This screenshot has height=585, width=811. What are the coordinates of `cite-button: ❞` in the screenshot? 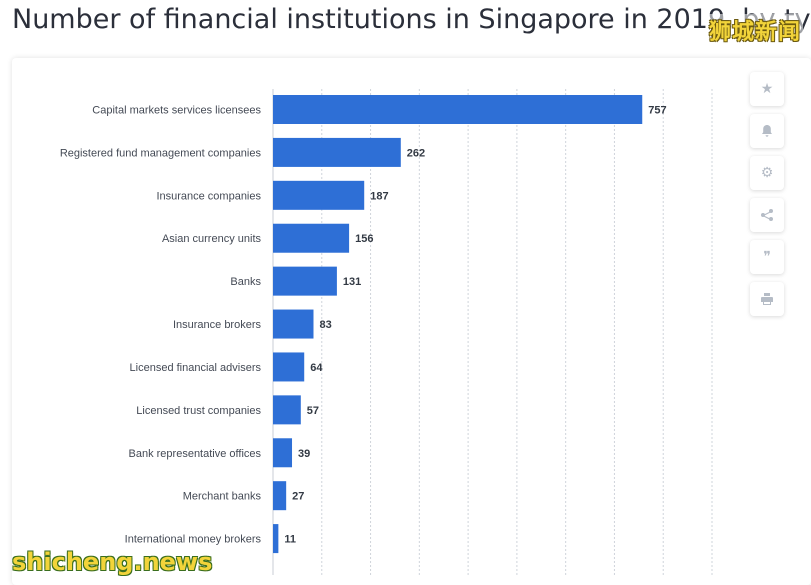 It's located at (767, 257).